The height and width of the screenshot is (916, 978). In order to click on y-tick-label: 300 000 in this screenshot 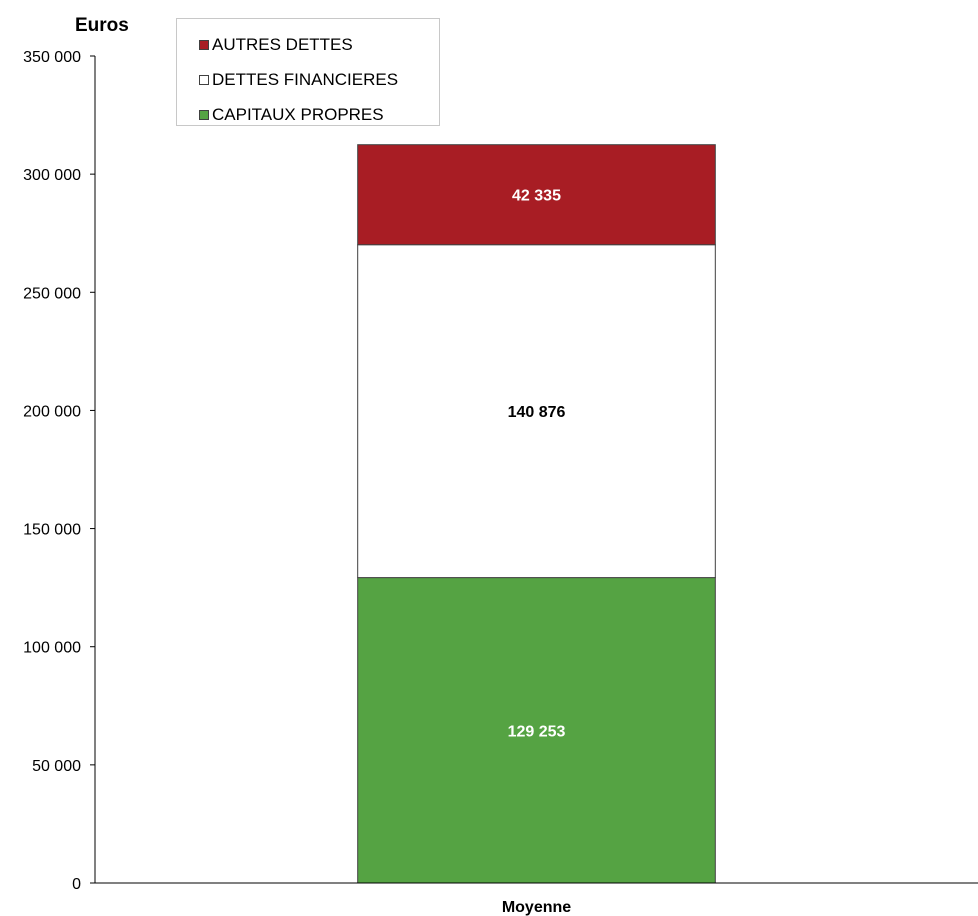, I will do `click(52, 175)`.